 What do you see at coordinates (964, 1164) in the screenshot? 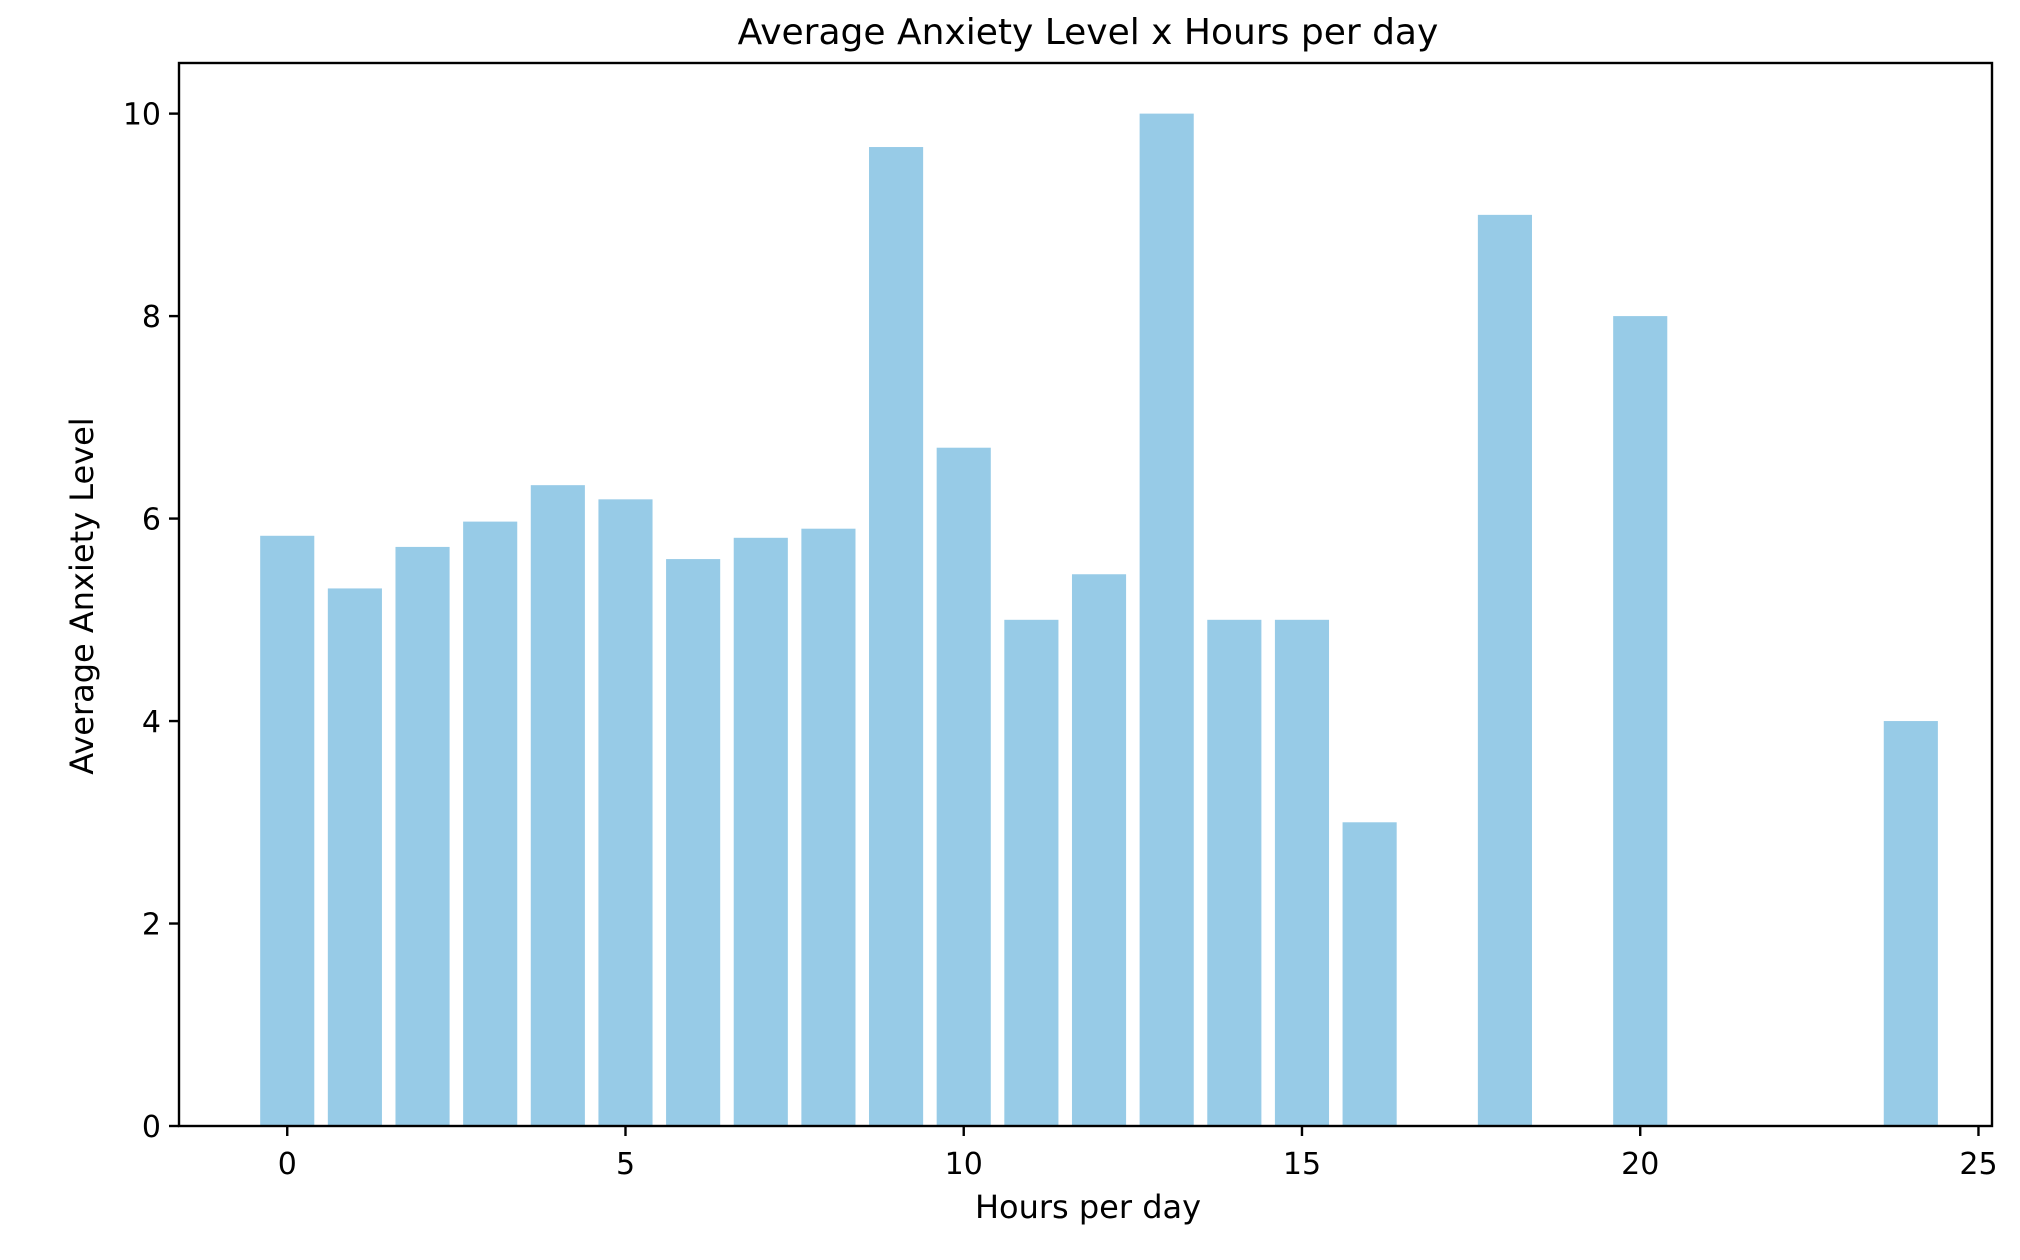
I see `x-tick-label: 10` at bounding box center [964, 1164].